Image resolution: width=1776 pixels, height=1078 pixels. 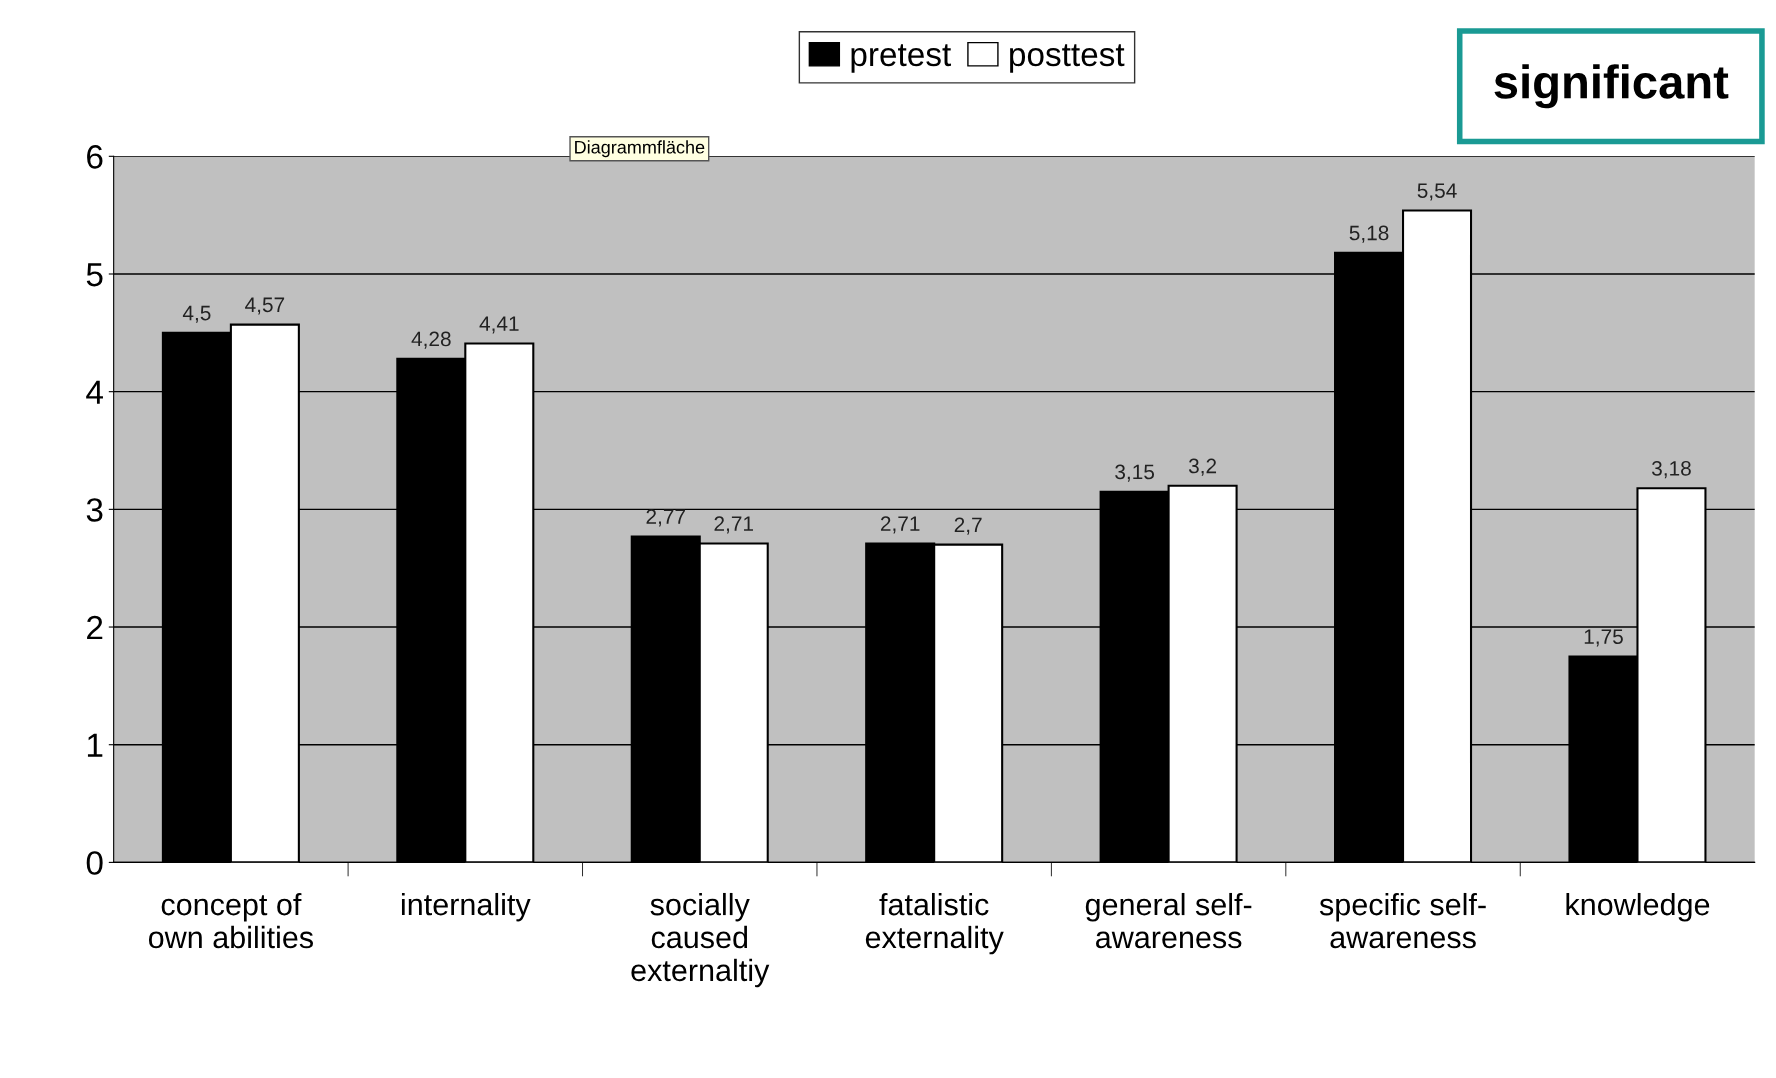 I want to click on x-tick-label: internality, so click(x=466, y=907).